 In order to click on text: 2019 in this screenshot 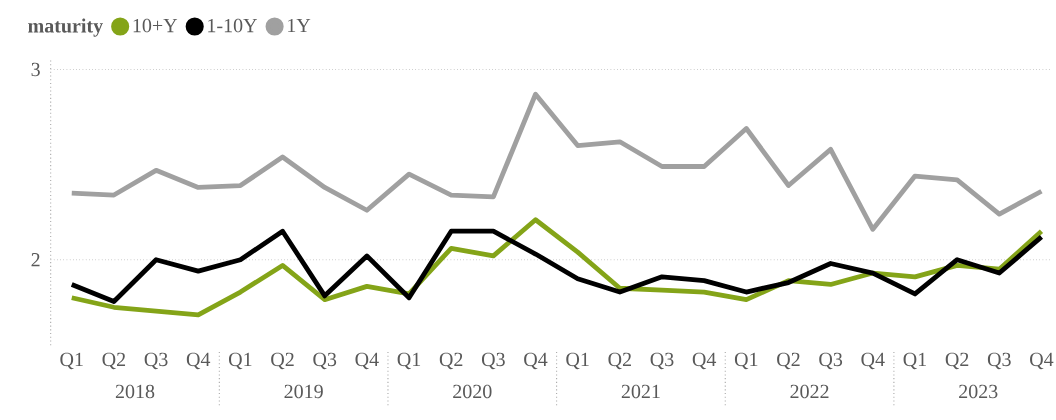, I will do `click(303, 391)`.